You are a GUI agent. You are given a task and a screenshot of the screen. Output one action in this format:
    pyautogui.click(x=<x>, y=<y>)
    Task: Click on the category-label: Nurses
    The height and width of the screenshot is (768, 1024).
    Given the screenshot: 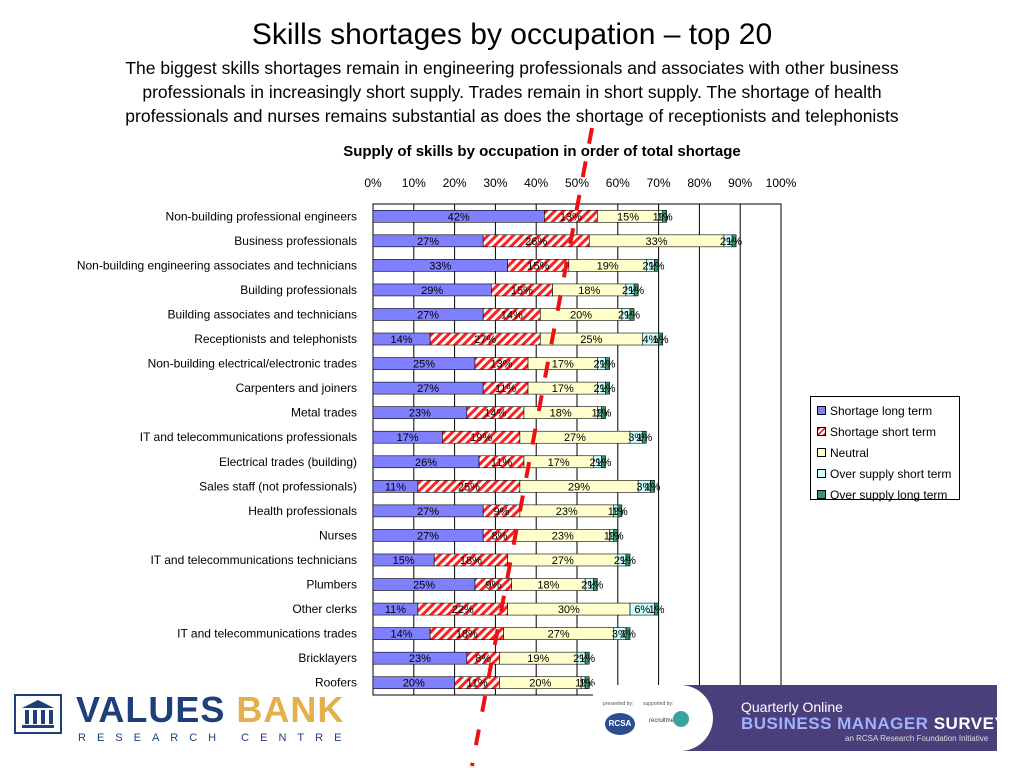 What is the action you would take?
    pyautogui.click(x=338, y=535)
    